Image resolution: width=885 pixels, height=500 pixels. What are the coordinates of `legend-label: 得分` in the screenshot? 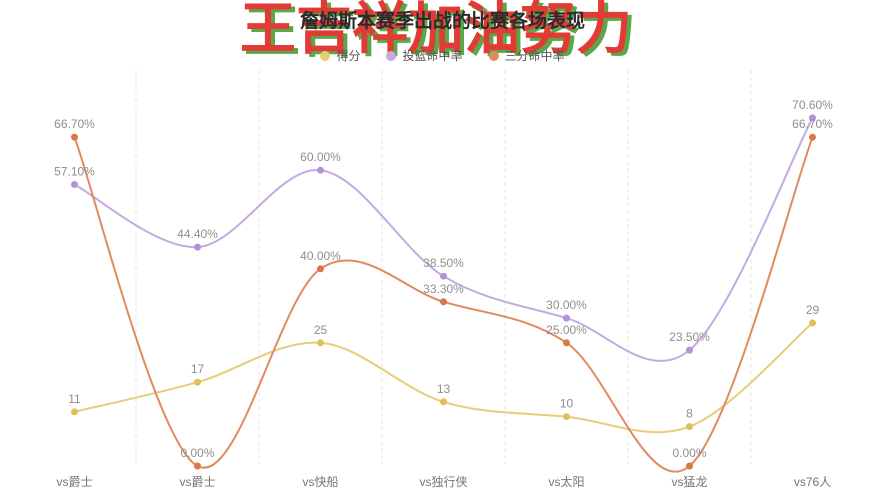 It's located at (348, 56).